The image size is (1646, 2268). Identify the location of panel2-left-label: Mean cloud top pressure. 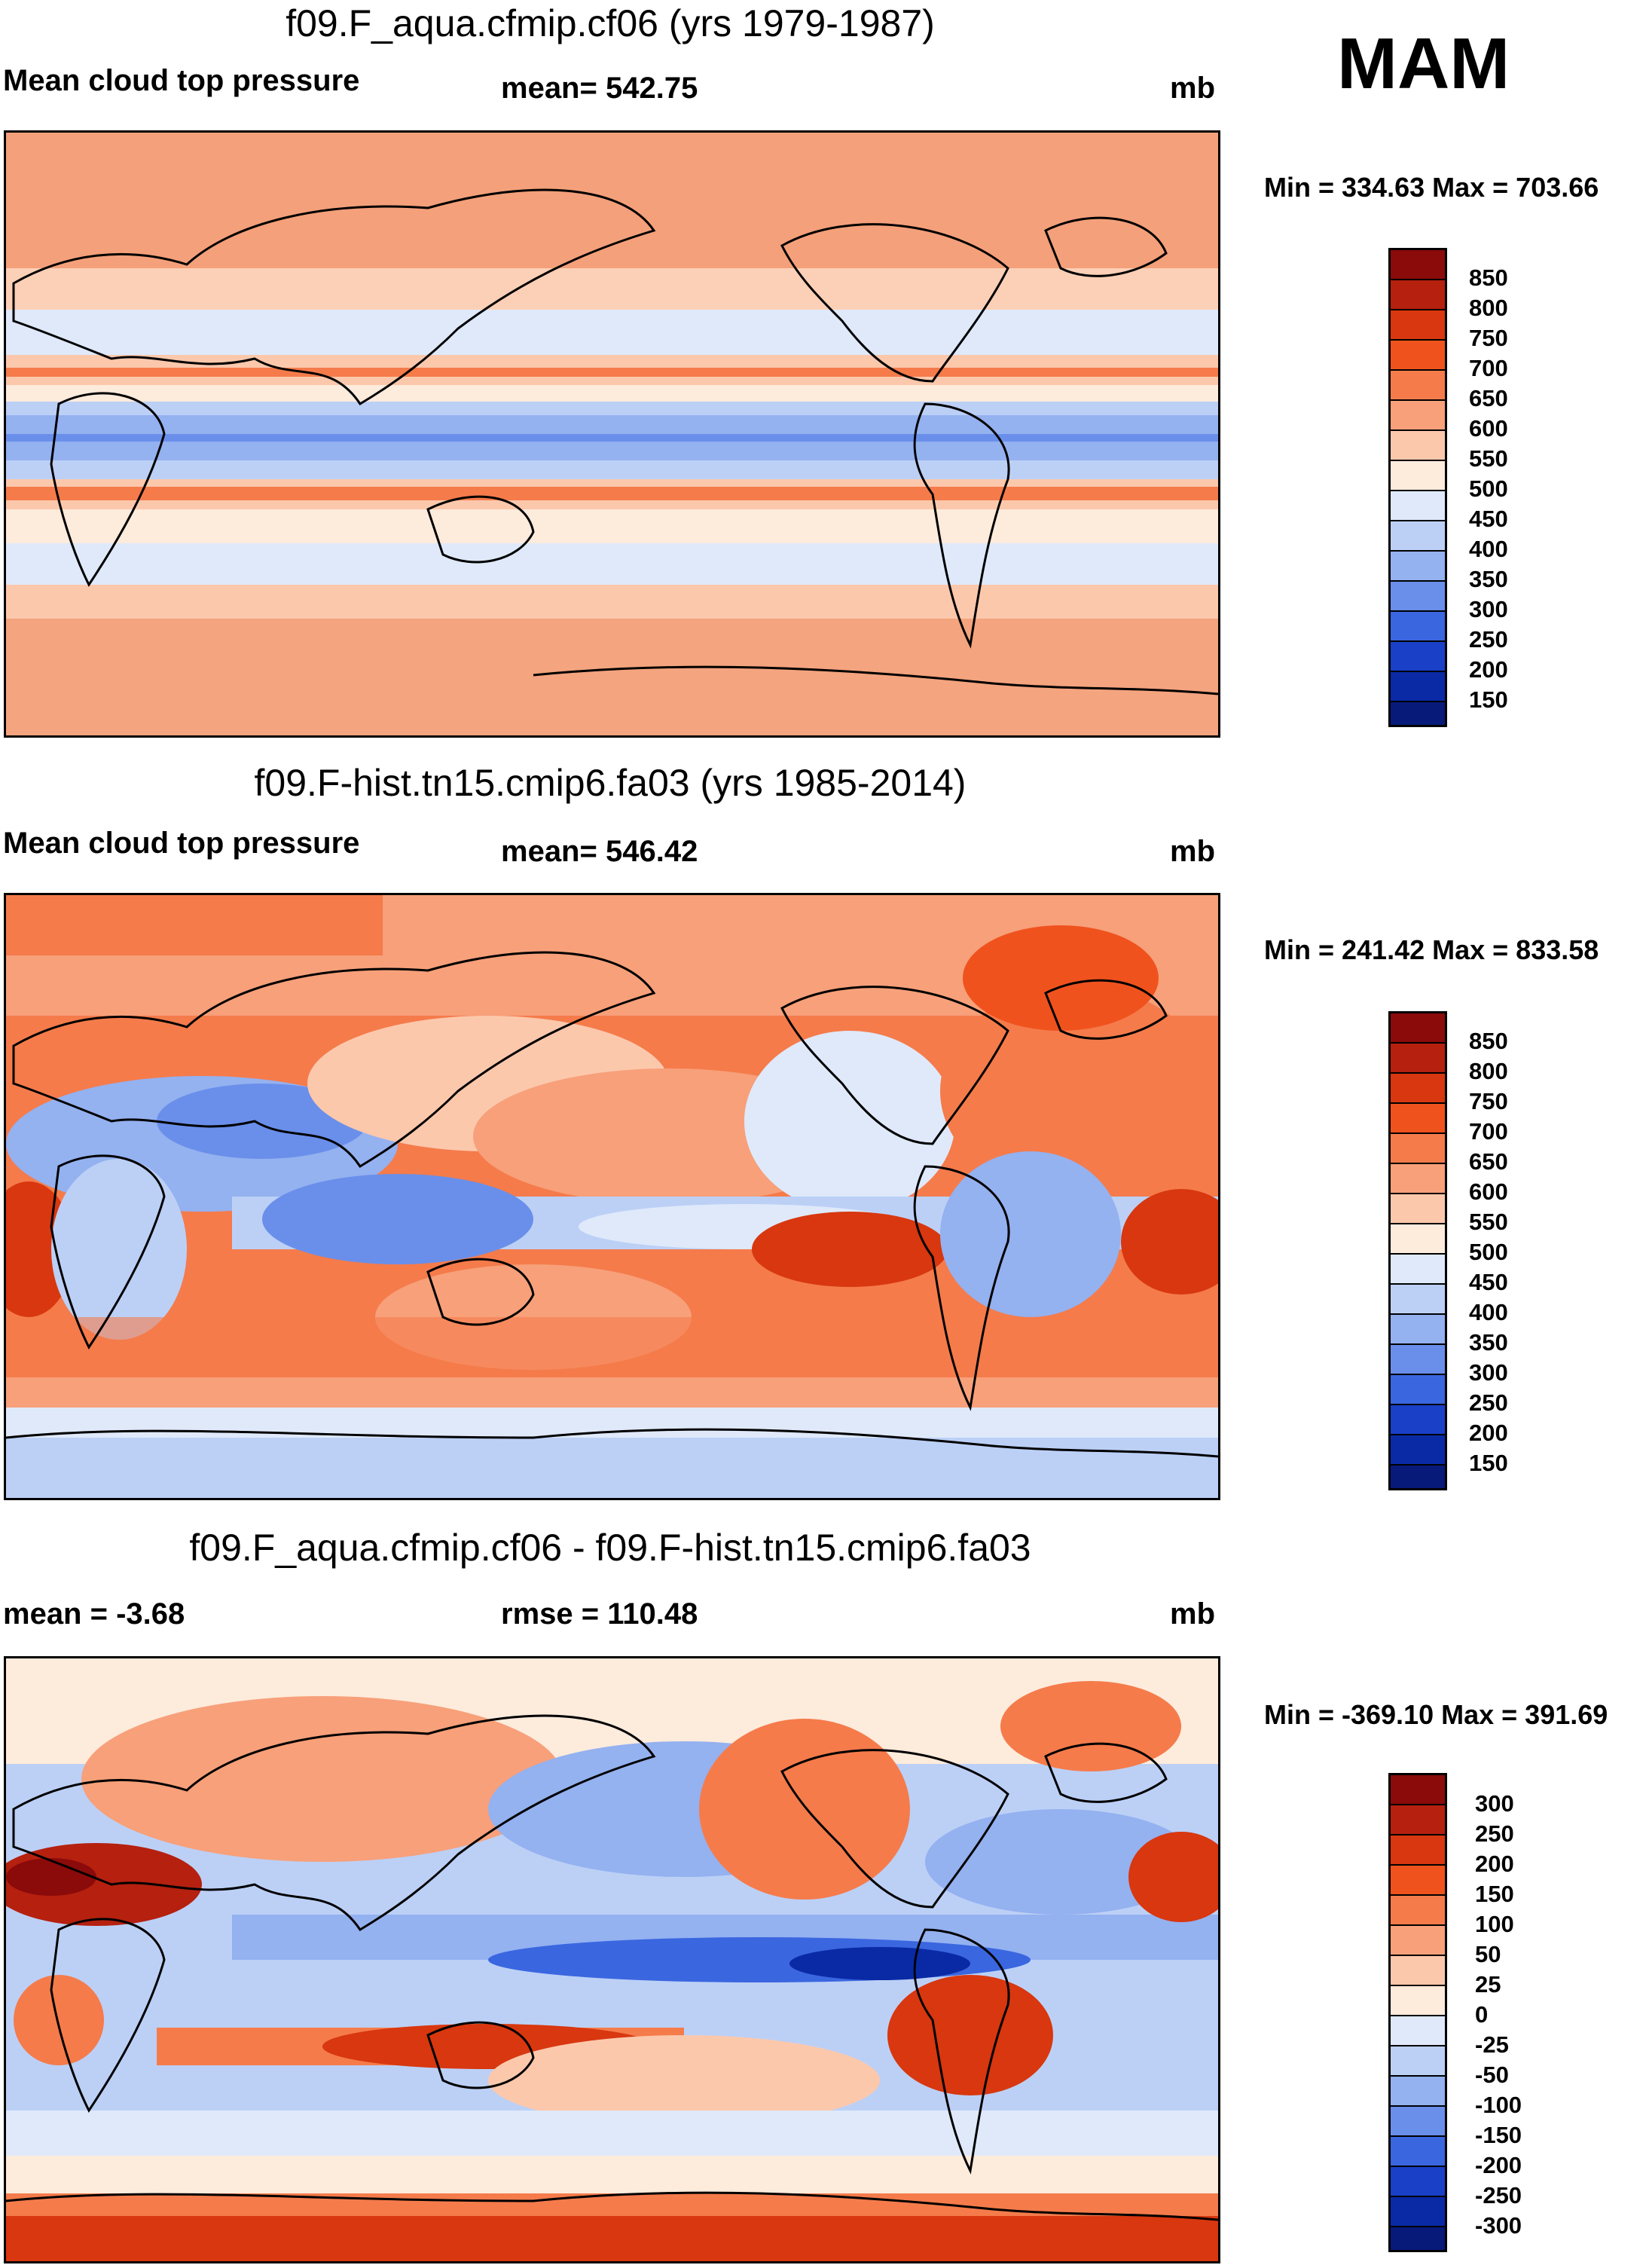
(182, 843).